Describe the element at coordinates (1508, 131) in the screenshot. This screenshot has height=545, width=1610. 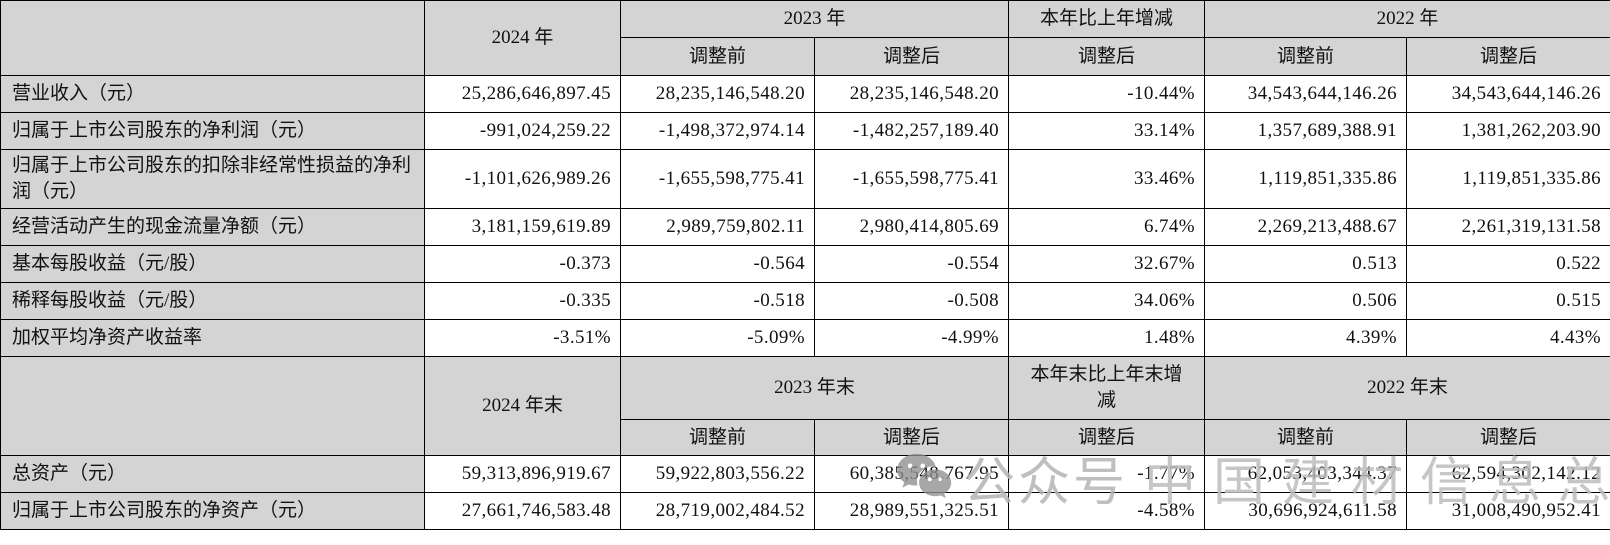
I see `value-cell: 1,381,262,203.90` at that location.